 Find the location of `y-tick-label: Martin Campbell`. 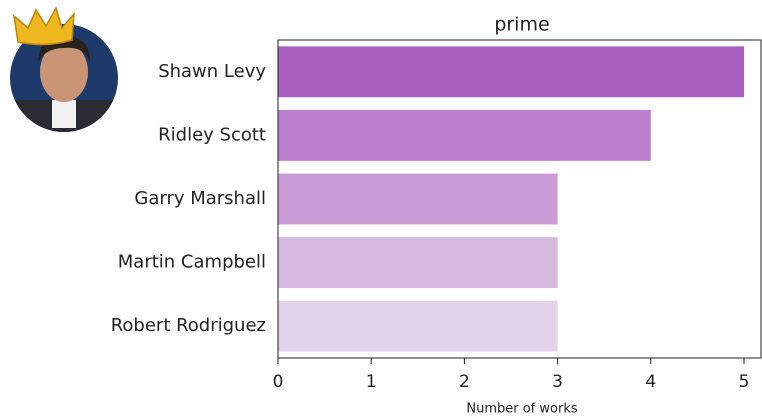

y-tick-label: Martin Campbell is located at coordinates (192, 262).